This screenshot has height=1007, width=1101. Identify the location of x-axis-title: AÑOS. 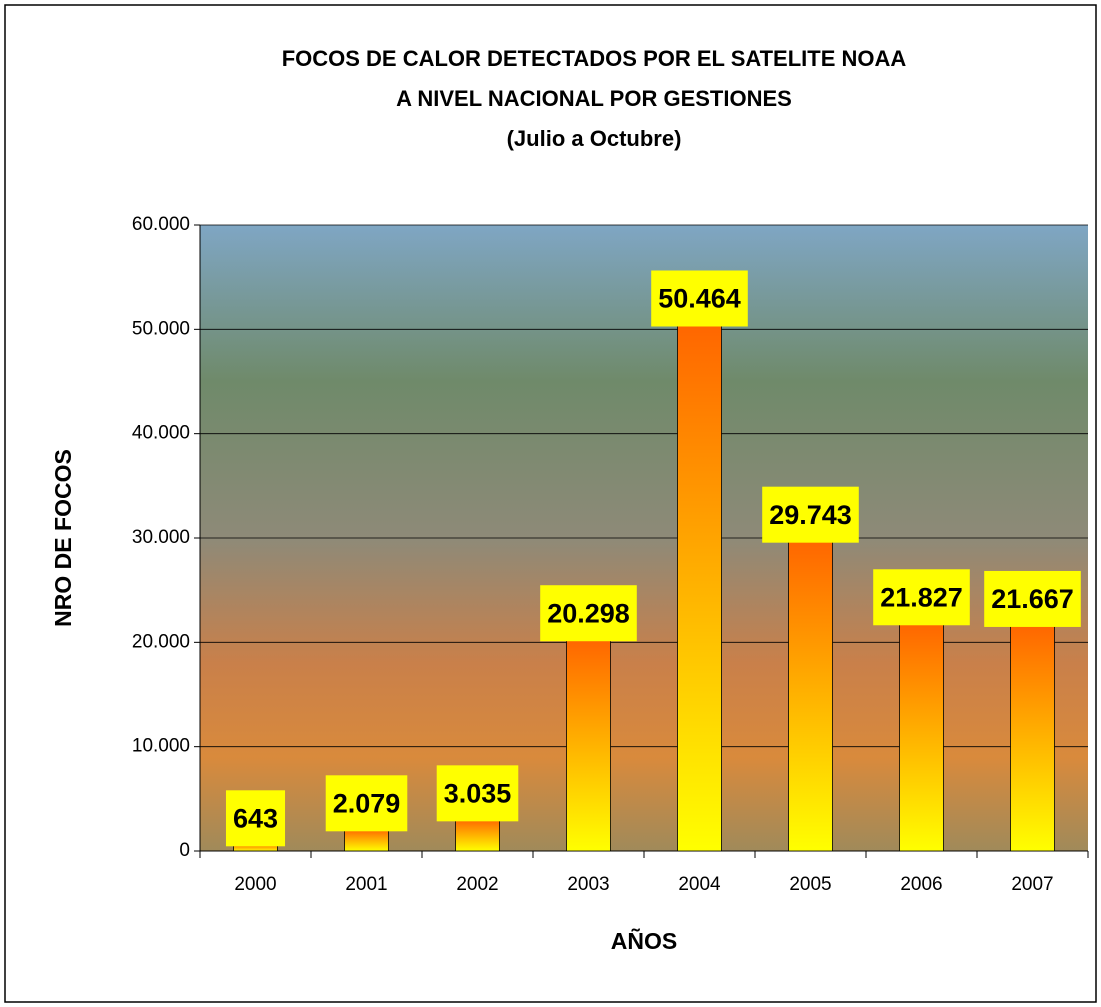
(644, 940).